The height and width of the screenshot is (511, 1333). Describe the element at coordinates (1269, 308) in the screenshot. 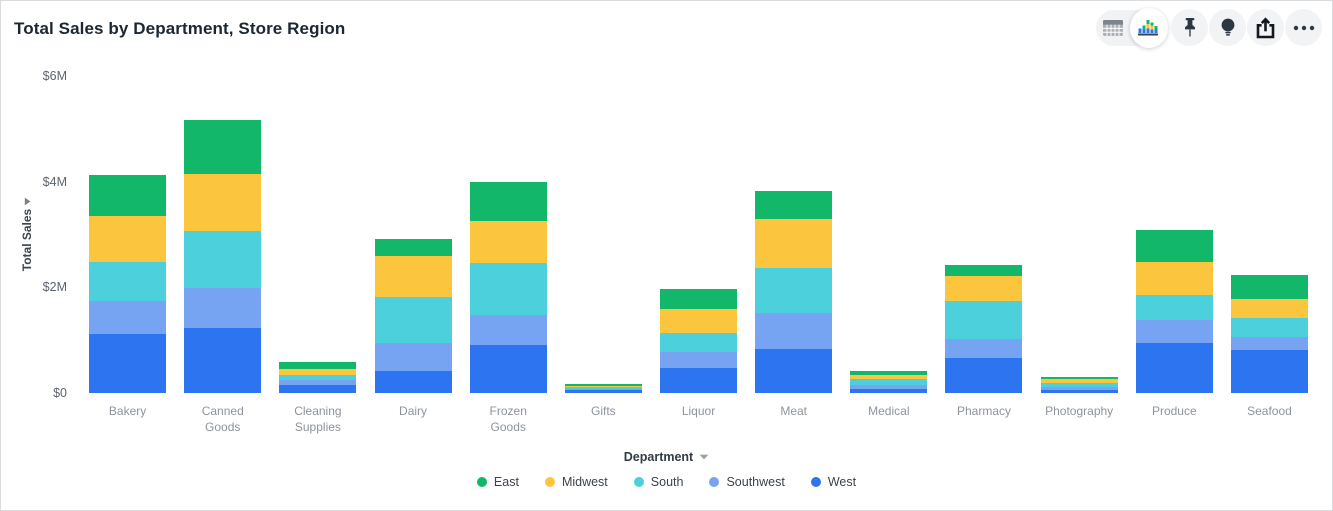

I see `segment-seafood-midwest` at that location.